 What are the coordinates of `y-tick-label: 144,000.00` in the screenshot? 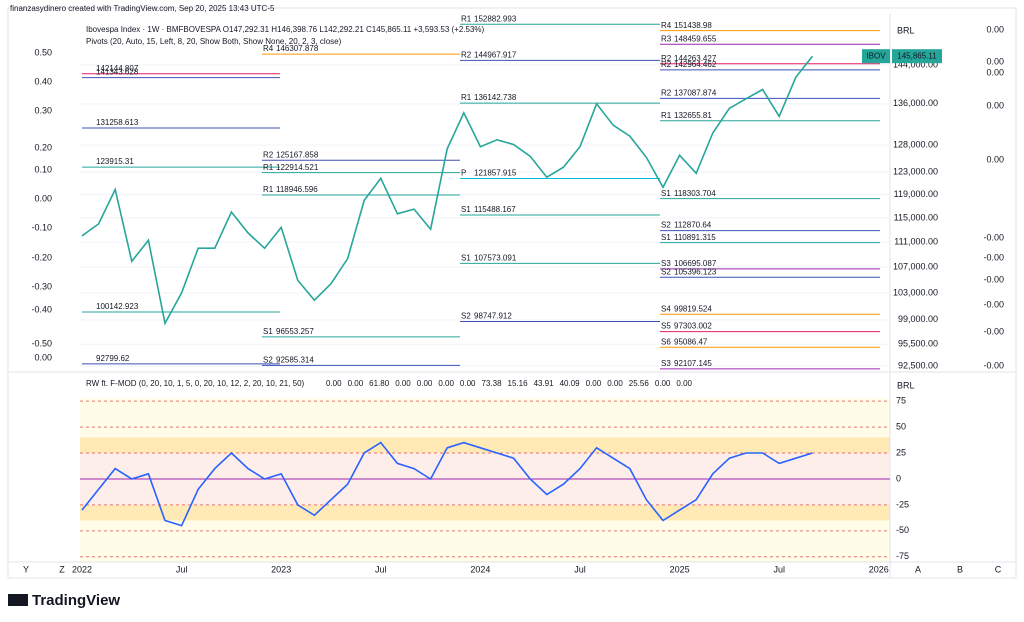 It's located at (915, 64).